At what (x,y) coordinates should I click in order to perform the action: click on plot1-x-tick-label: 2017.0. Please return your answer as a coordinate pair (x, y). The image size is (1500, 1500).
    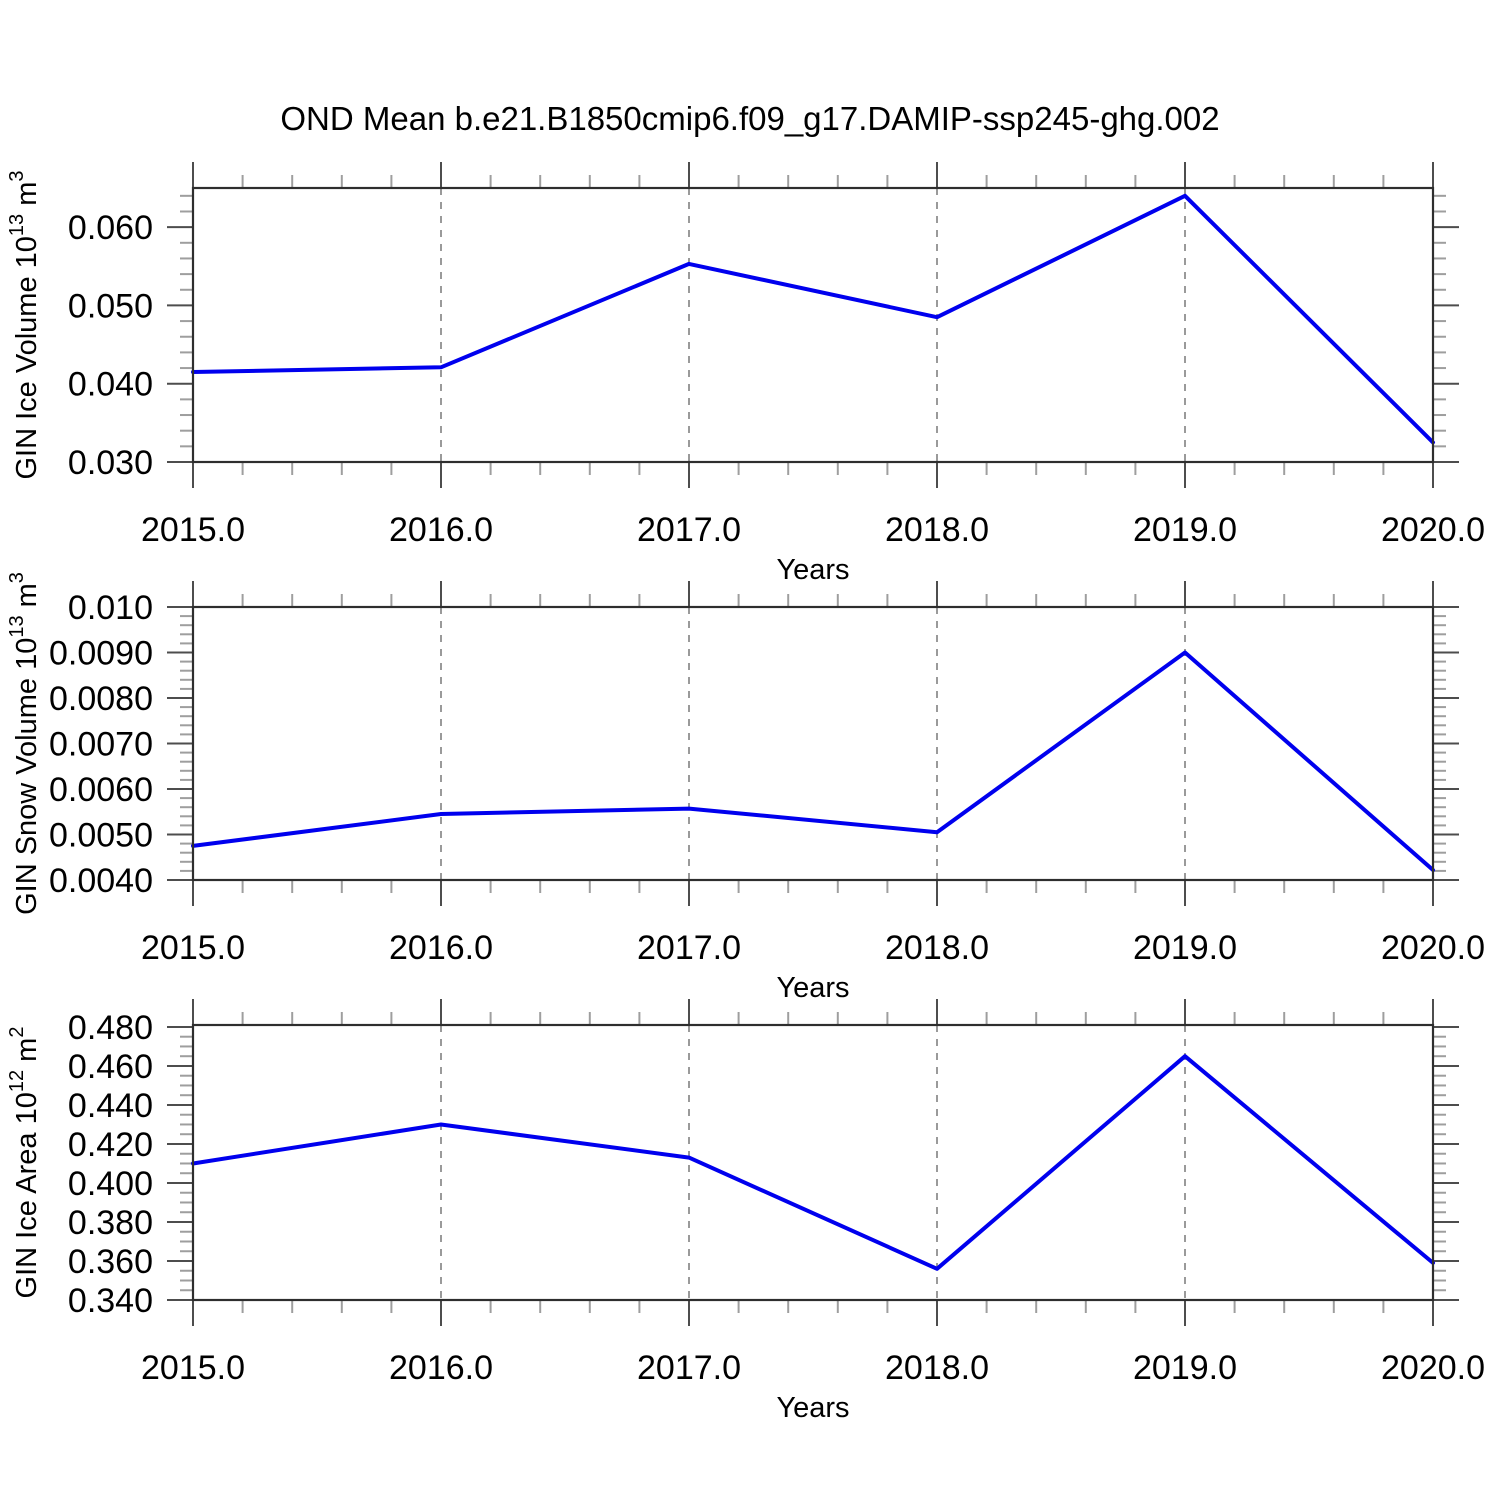
    Looking at the image, I should click on (689, 530).